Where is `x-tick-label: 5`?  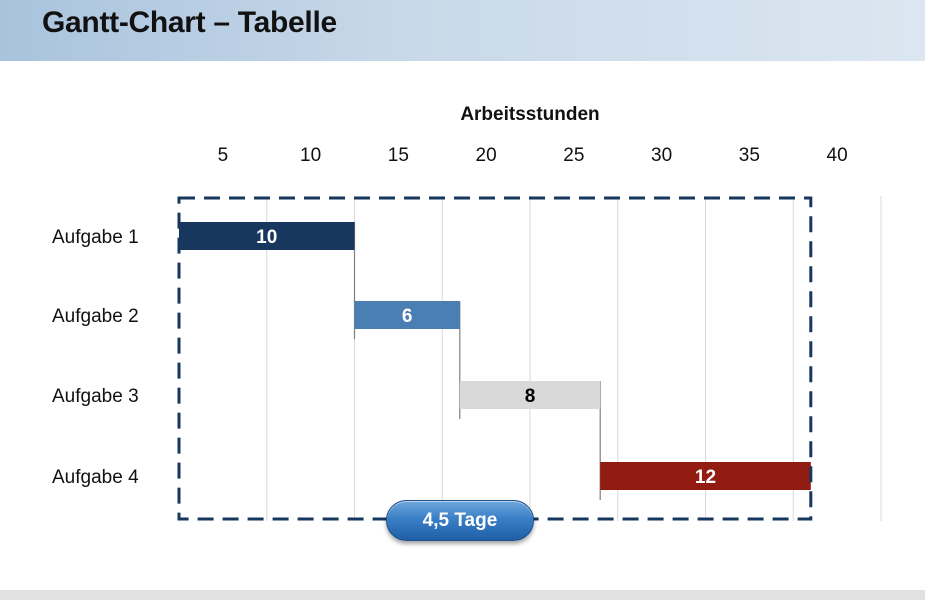 x-tick-label: 5 is located at coordinates (223, 155).